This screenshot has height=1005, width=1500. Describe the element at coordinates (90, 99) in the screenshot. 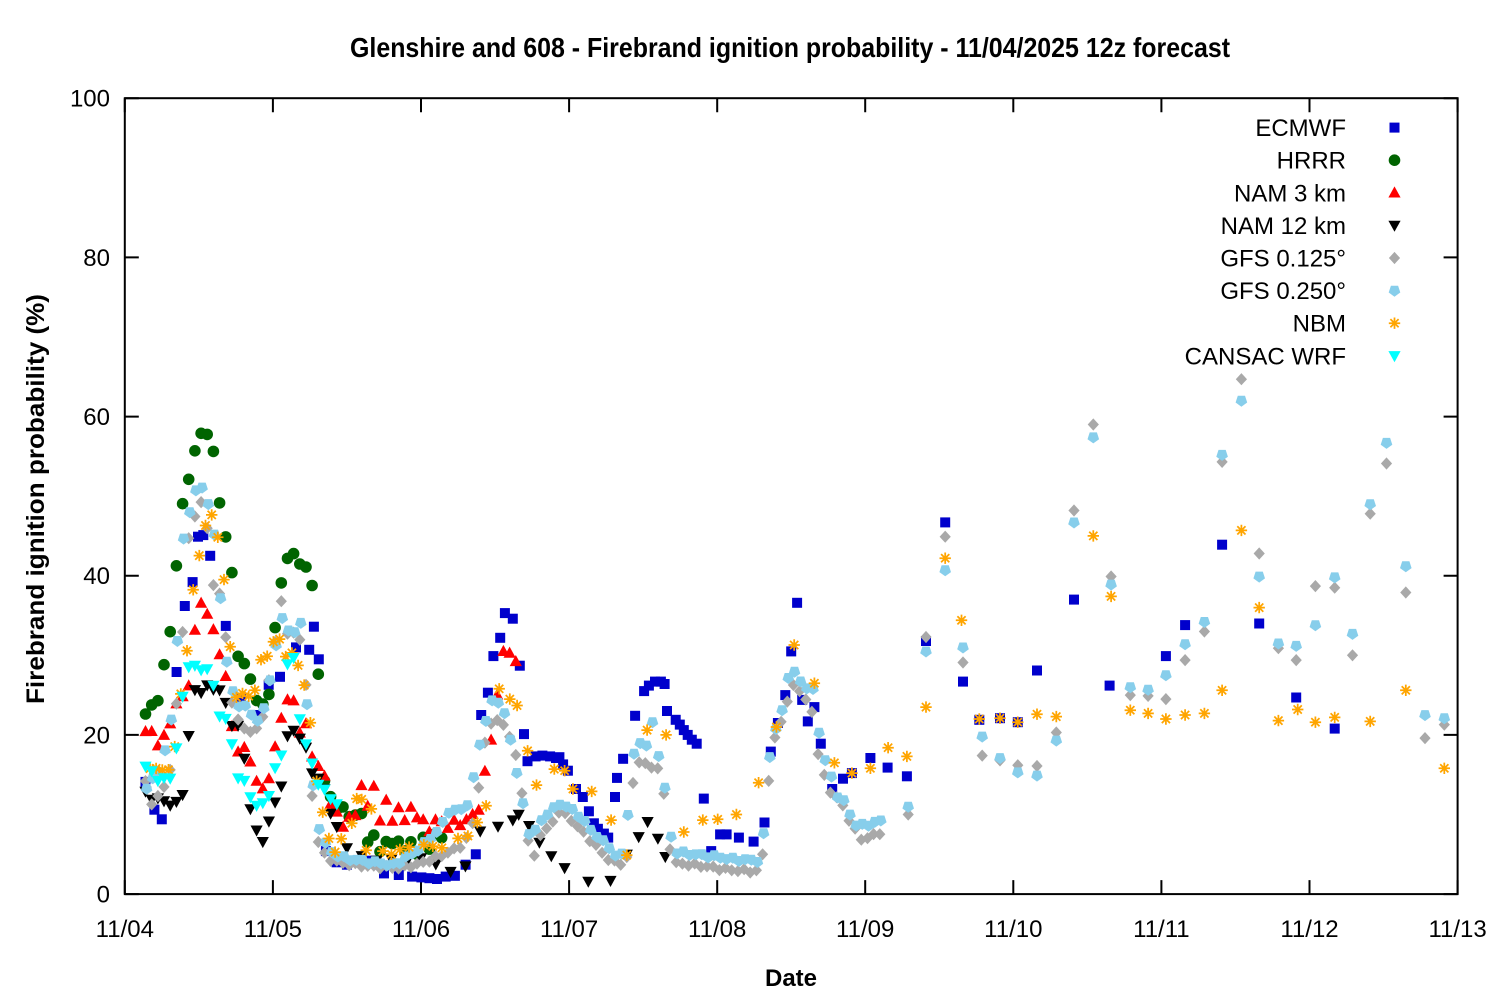

I see `svg-text: 100` at that location.